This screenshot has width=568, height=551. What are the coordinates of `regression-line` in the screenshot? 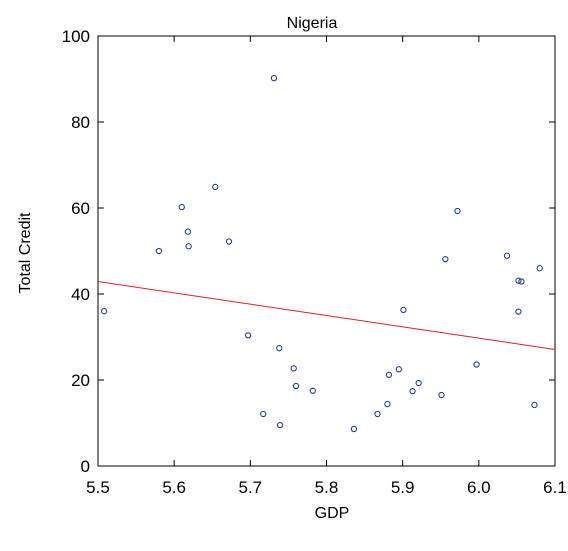 It's located at (326, 315).